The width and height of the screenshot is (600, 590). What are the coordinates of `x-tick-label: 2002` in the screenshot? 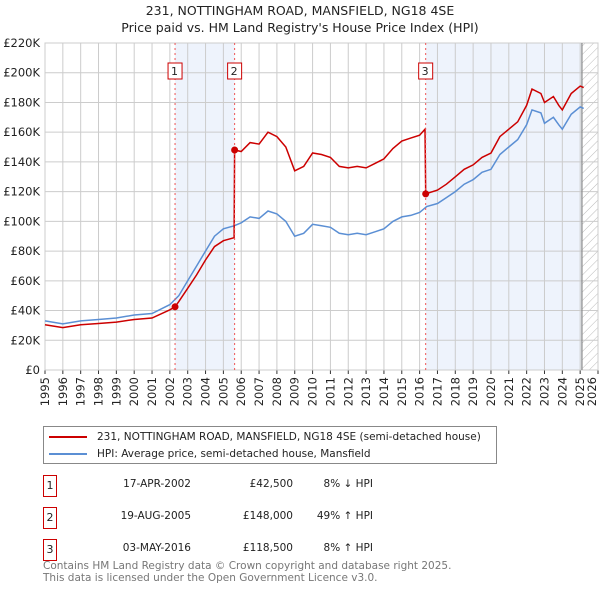 It's located at (170, 391).